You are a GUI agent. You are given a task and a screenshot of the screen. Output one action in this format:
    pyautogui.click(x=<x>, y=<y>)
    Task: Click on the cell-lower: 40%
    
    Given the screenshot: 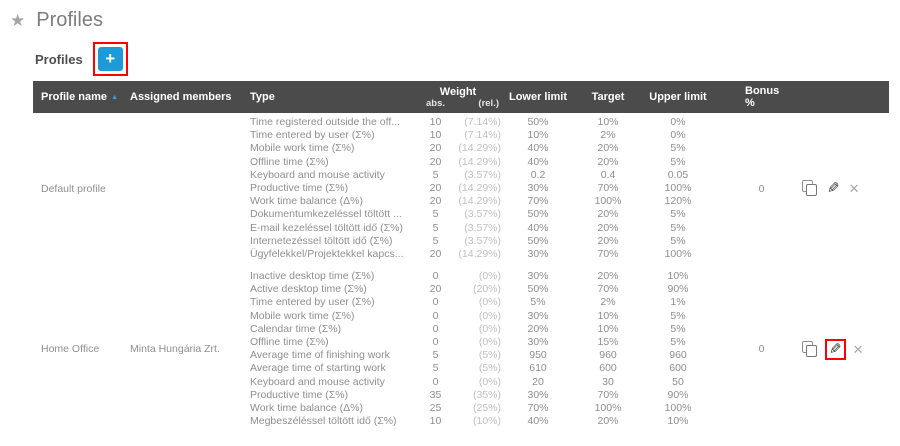 What is the action you would take?
    pyautogui.click(x=538, y=421)
    